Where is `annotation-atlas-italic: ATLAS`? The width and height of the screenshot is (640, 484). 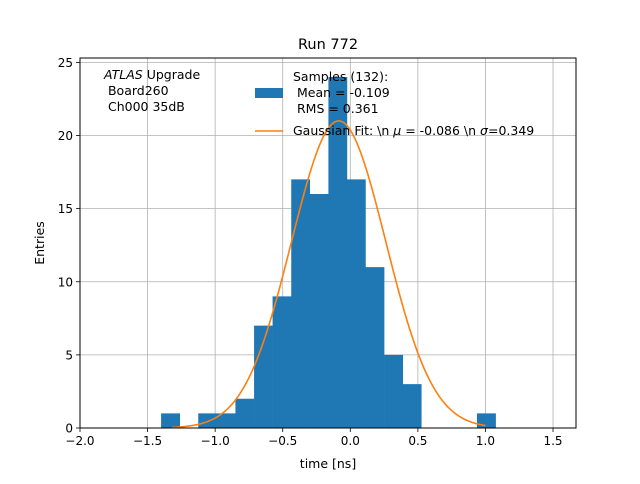
annotation-atlas-italic: ATLAS is located at coordinates (123, 74).